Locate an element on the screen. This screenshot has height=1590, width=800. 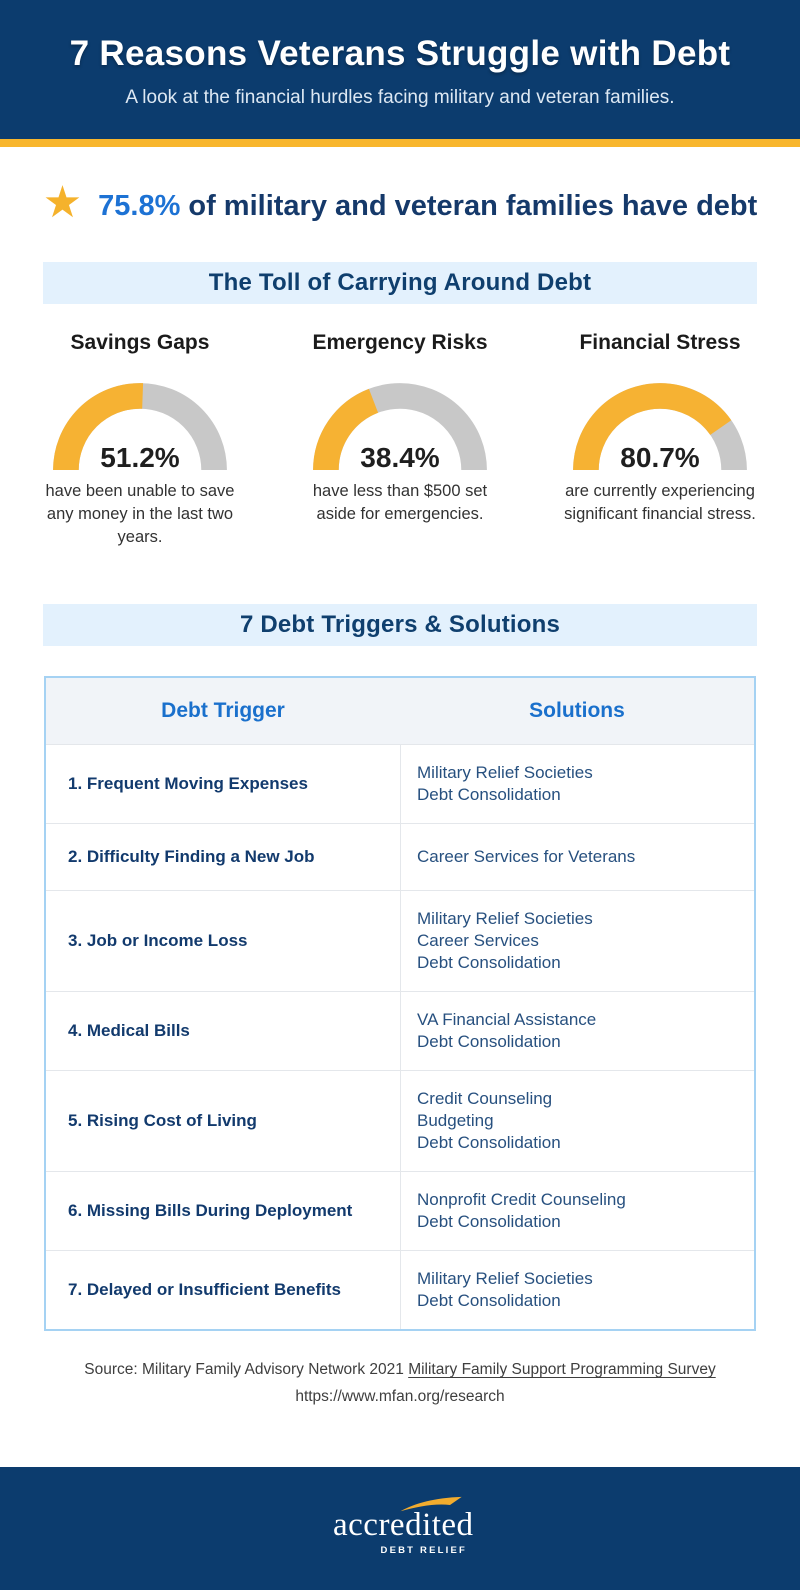
section-banner-toll: The Toll of Carrying Around Debt is located at coordinates (400, 283).